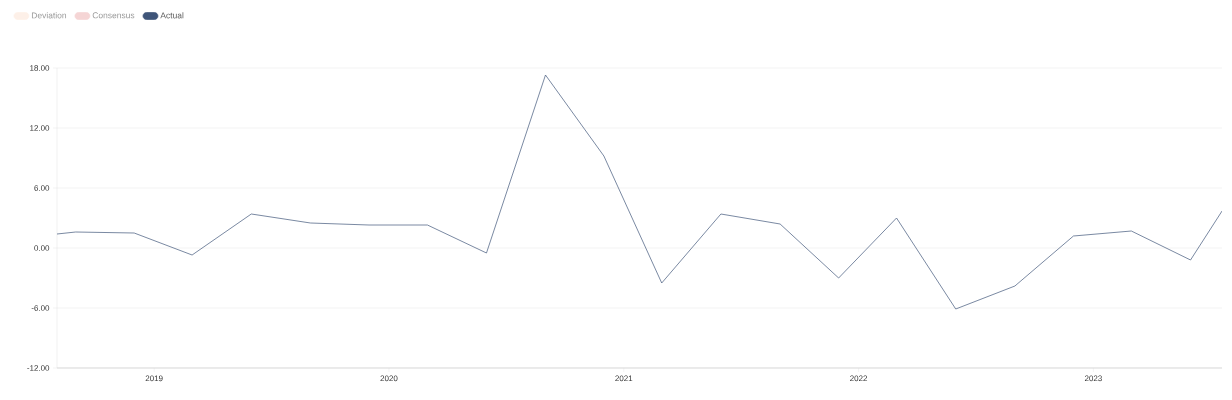  I want to click on legend-label: Consensus, so click(113, 15).